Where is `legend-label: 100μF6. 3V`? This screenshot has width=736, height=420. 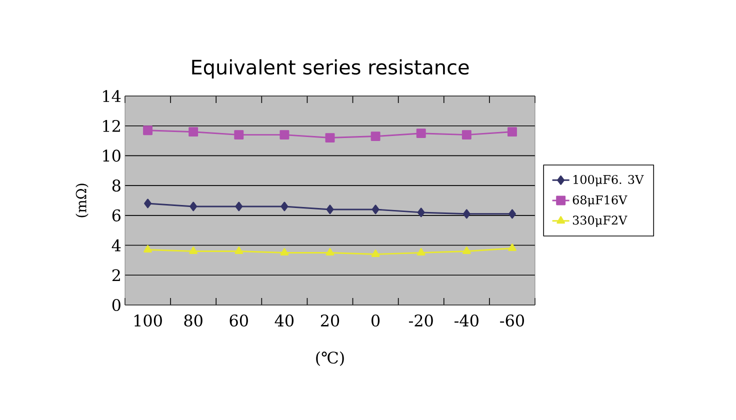 legend-label: 100μF6. 3V is located at coordinates (609, 180).